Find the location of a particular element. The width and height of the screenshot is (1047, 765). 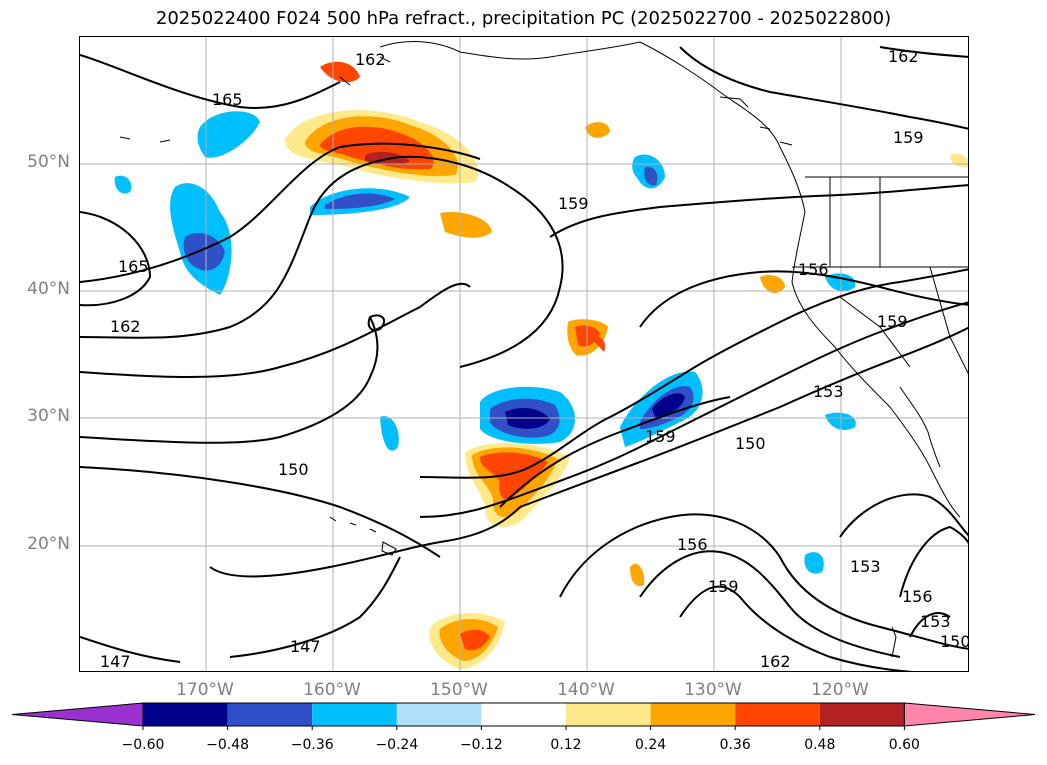

colorbar-tick-label: 0.24 is located at coordinates (651, 745).